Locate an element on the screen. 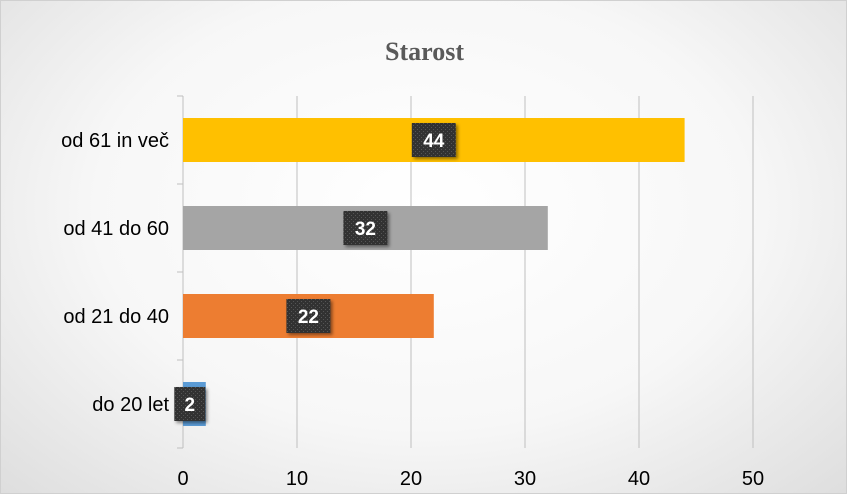 The width and height of the screenshot is (847, 495). x-tick-label: 0 is located at coordinates (182, 479).